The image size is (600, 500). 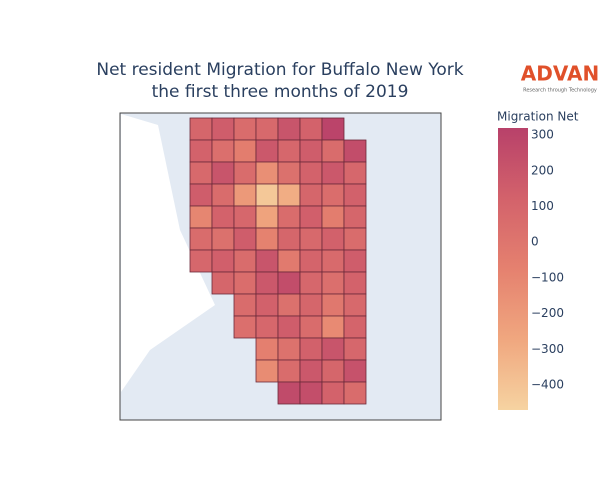 What do you see at coordinates (542, 135) in the screenshot?
I see `colorbar-tick-label: 300` at bounding box center [542, 135].